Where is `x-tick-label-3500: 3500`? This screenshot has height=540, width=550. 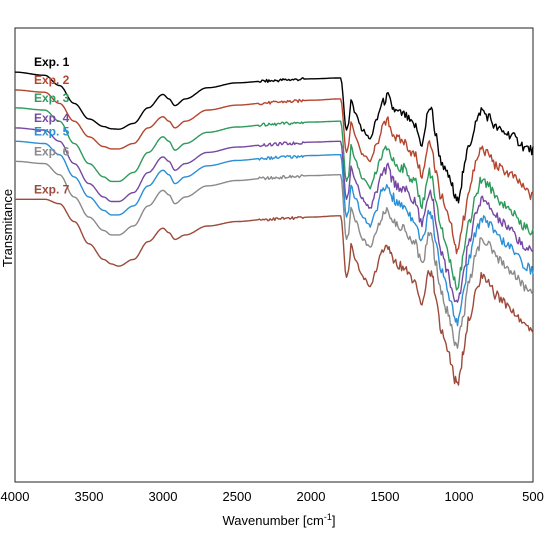 x-tick-label-3500: 3500 is located at coordinates (89, 496).